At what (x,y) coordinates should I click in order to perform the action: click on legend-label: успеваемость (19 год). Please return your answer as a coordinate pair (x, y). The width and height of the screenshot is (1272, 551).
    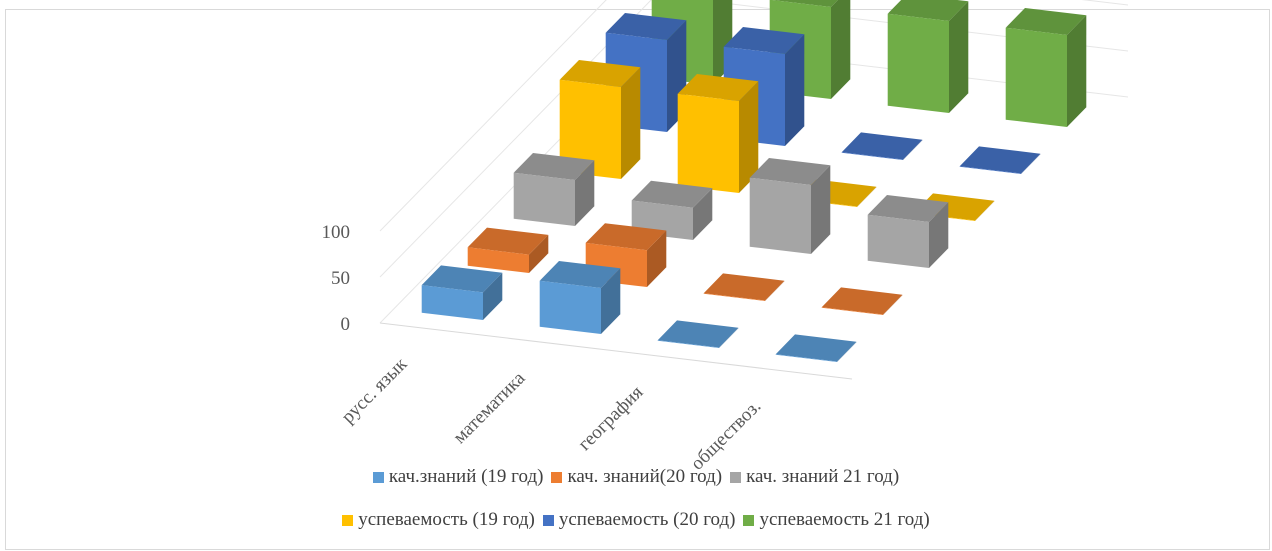
    Looking at the image, I should click on (446, 519).